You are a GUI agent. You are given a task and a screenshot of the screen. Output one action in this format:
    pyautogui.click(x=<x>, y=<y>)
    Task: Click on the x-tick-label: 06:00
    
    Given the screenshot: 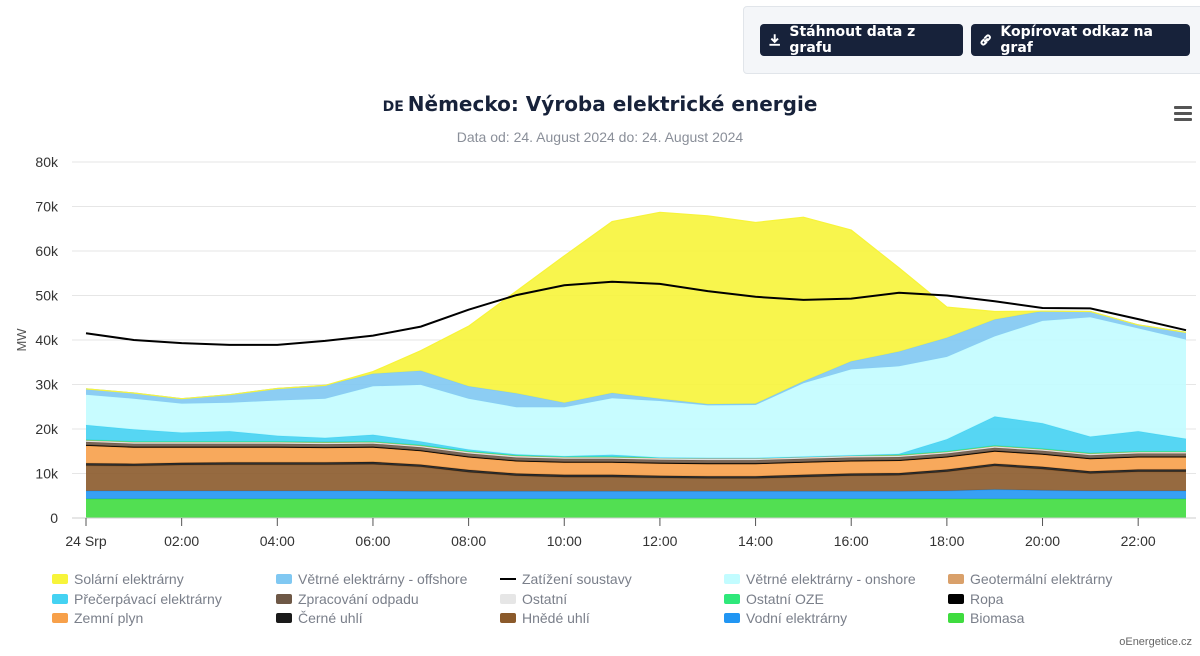 What is the action you would take?
    pyautogui.click(x=372, y=541)
    